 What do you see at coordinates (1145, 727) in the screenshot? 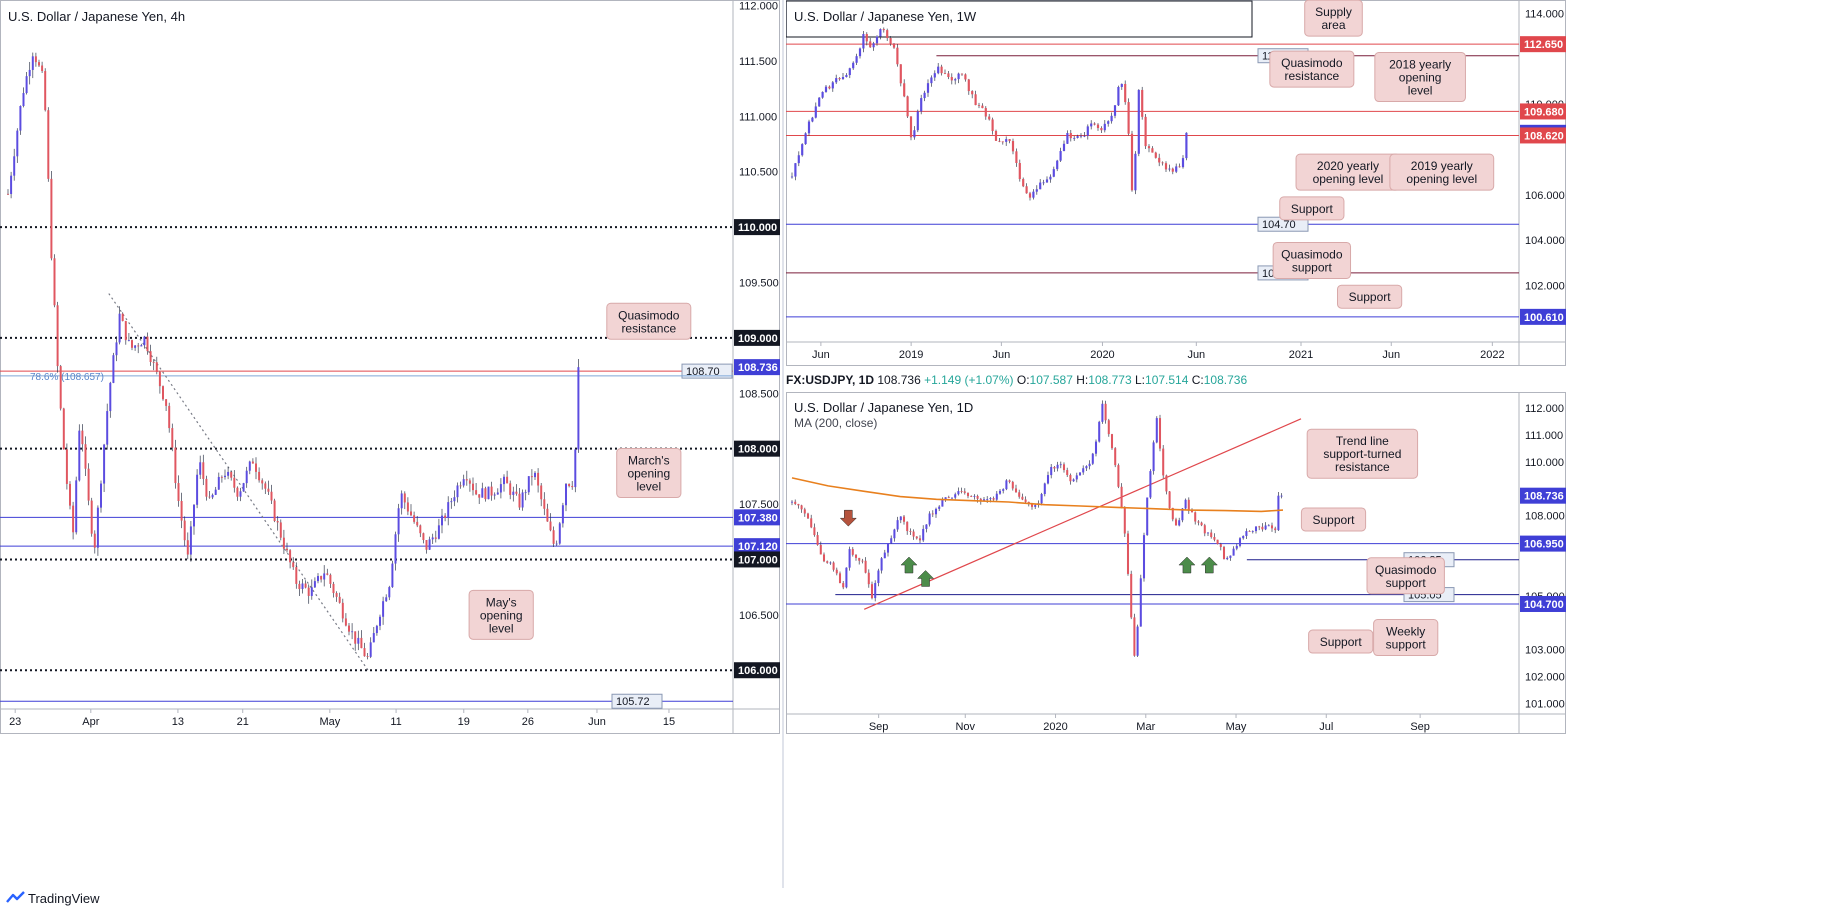
I see `time-tick-label: Mar` at bounding box center [1145, 727].